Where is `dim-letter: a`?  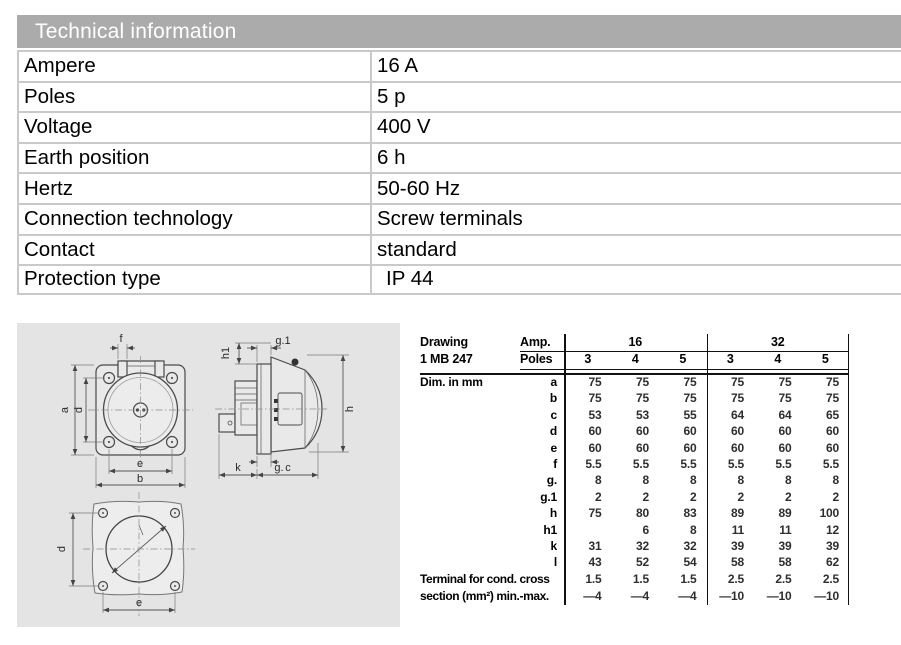
dim-letter: a is located at coordinates (554, 382).